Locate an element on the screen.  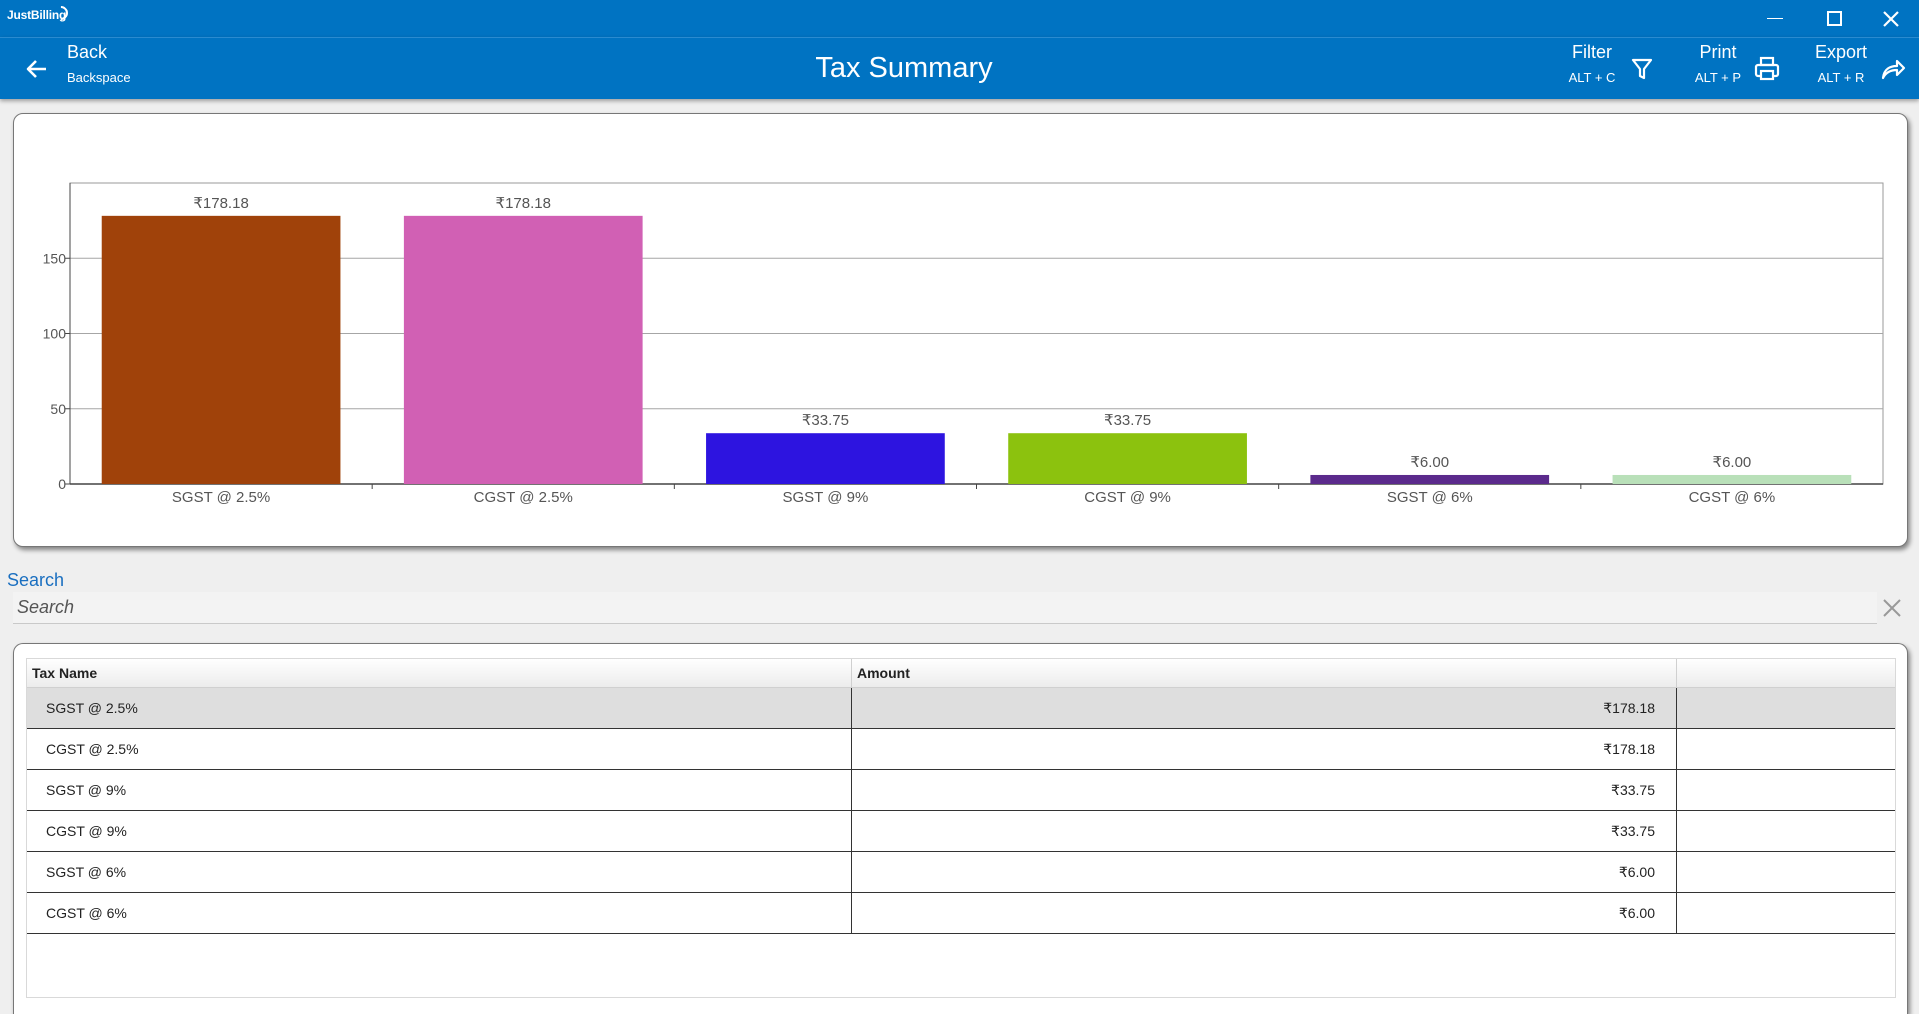
printer-icon is located at coordinates (1767, 68).